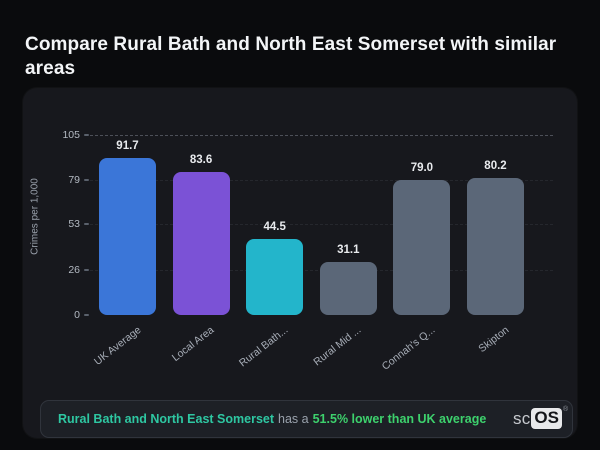  Describe the element at coordinates (201, 159) in the screenshot. I see `bar-value-label: 83.6` at that location.